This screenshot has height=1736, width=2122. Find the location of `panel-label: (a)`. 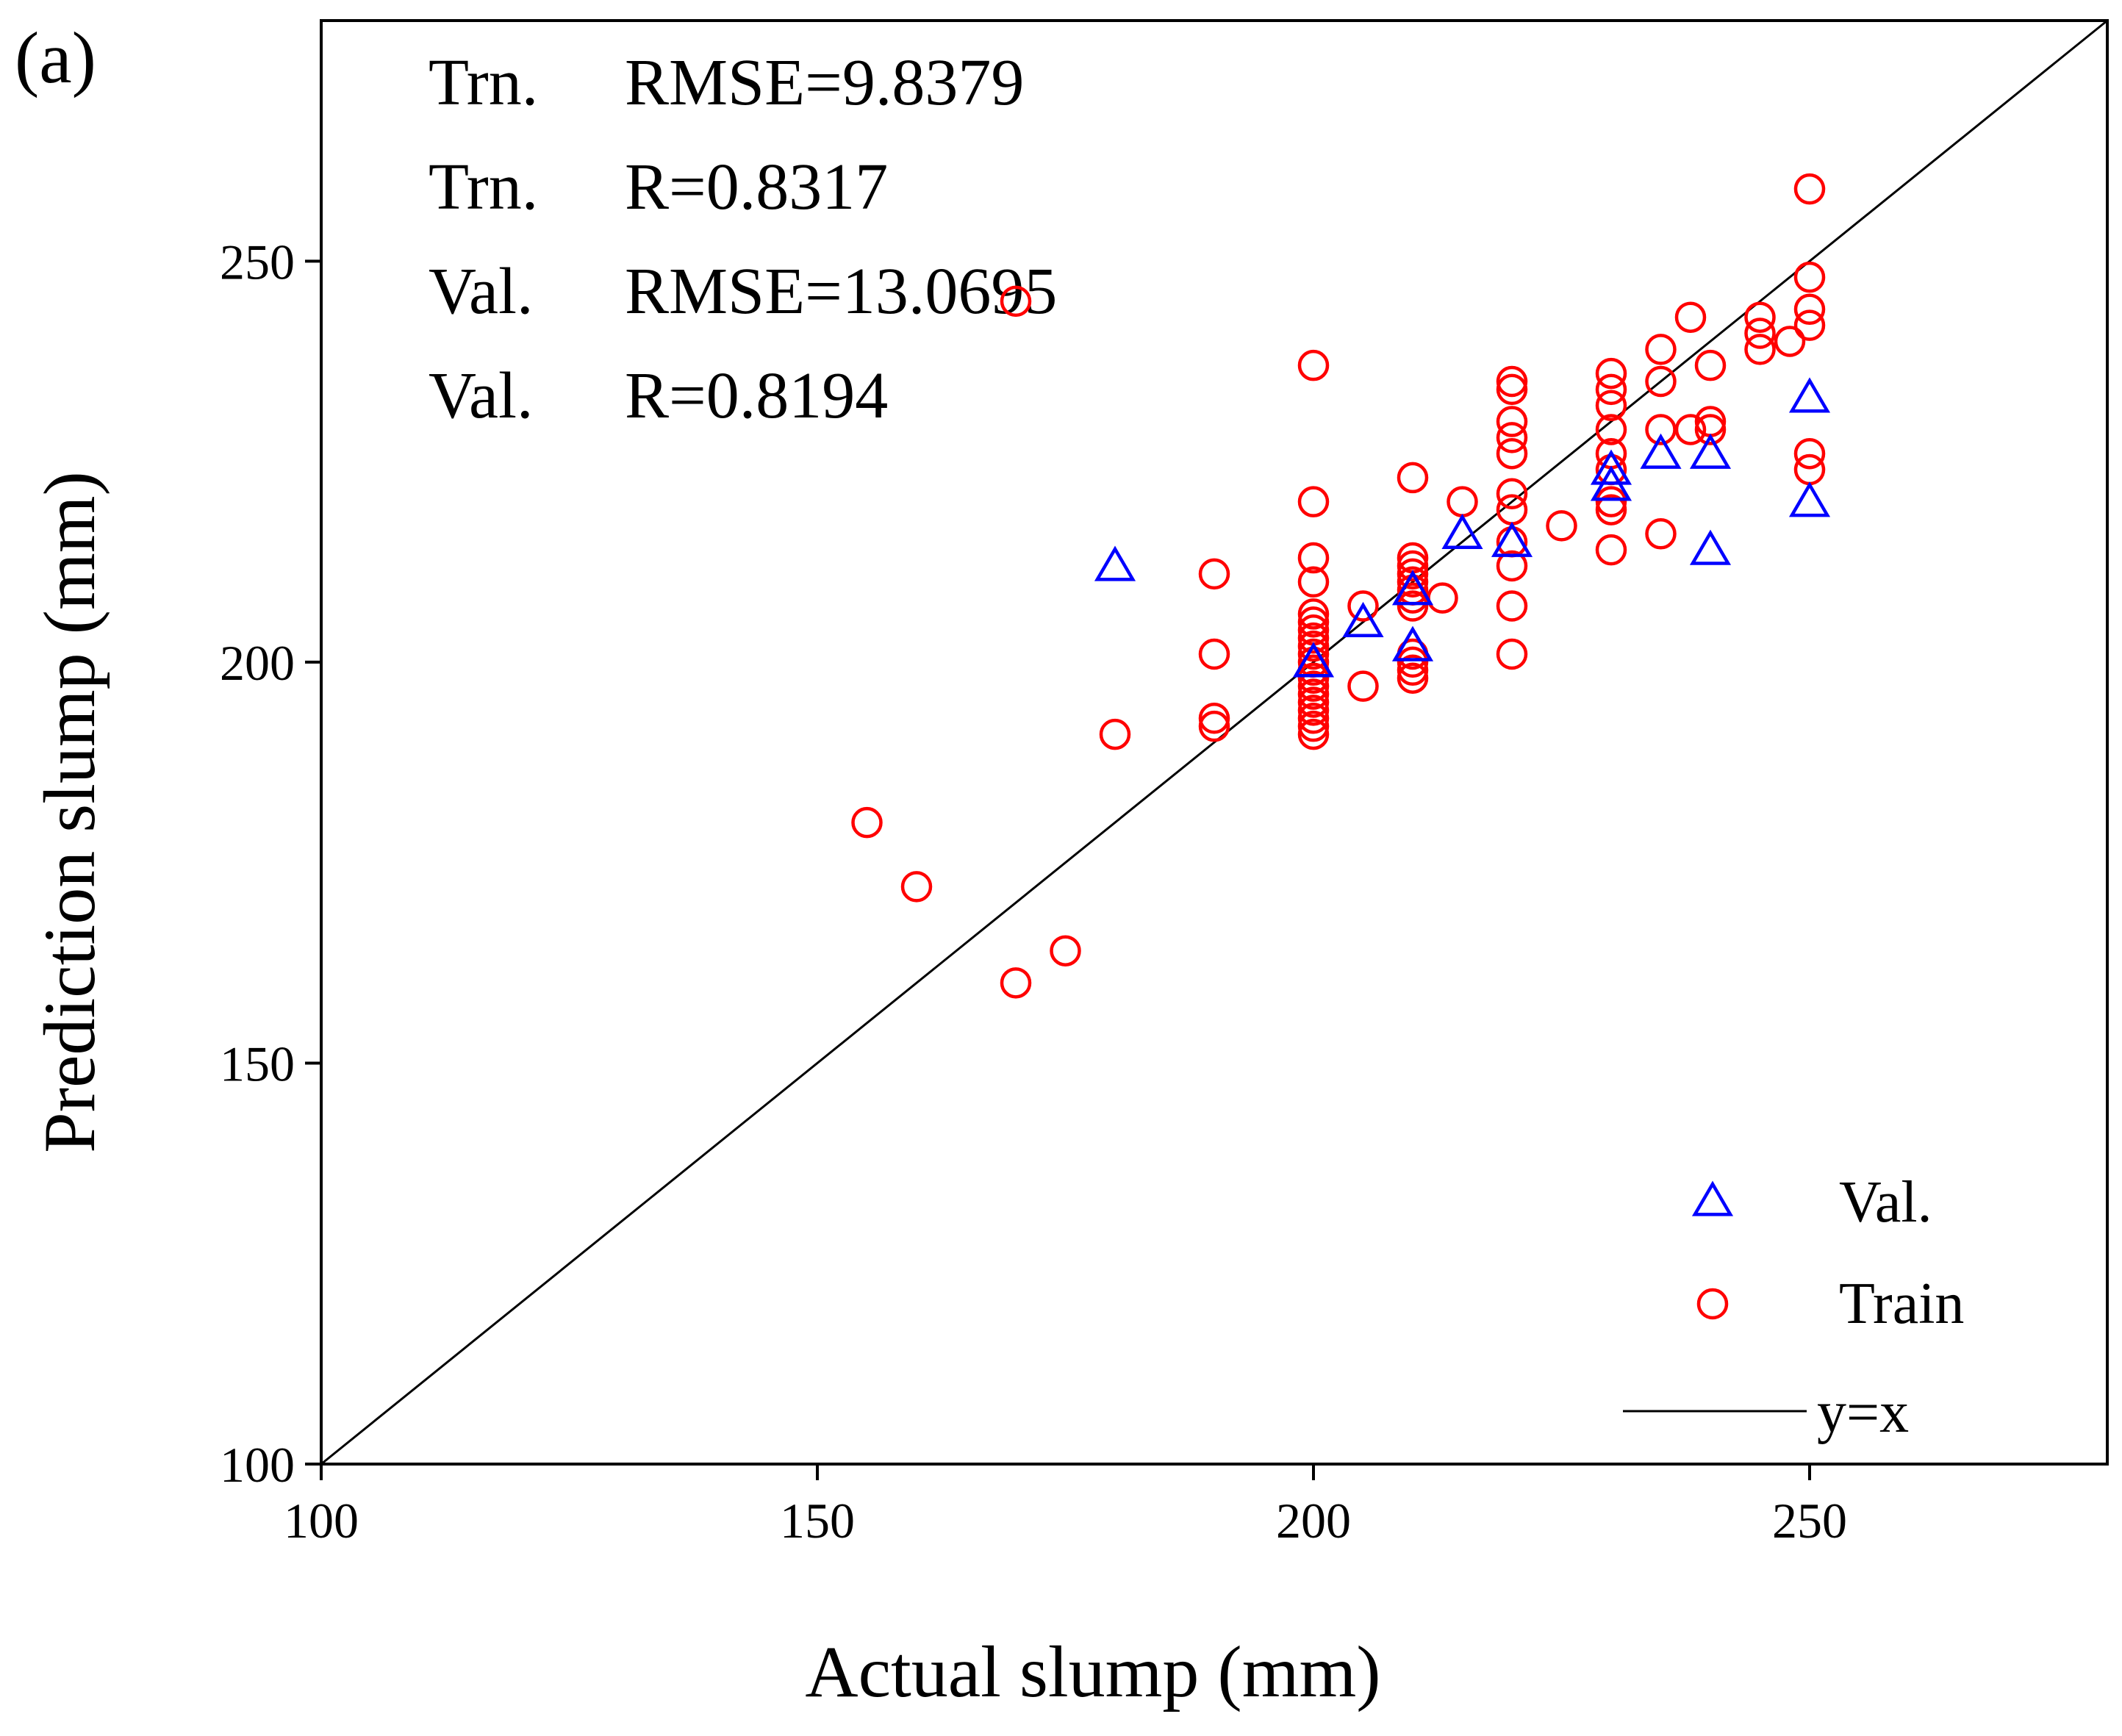

panel-label: (a) is located at coordinates (55, 57).